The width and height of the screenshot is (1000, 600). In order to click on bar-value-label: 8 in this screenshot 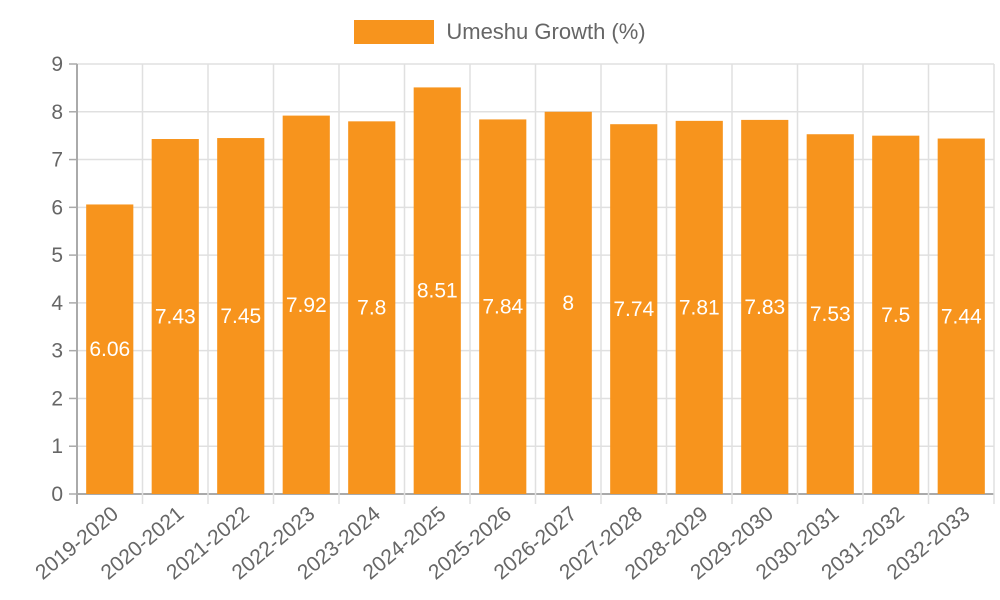, I will do `click(568, 303)`.